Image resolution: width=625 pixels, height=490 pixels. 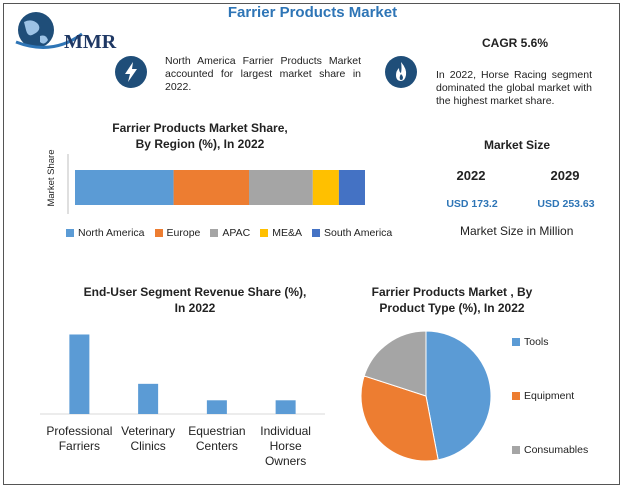 I want to click on region-legend-label: ME&A, so click(x=287, y=233).